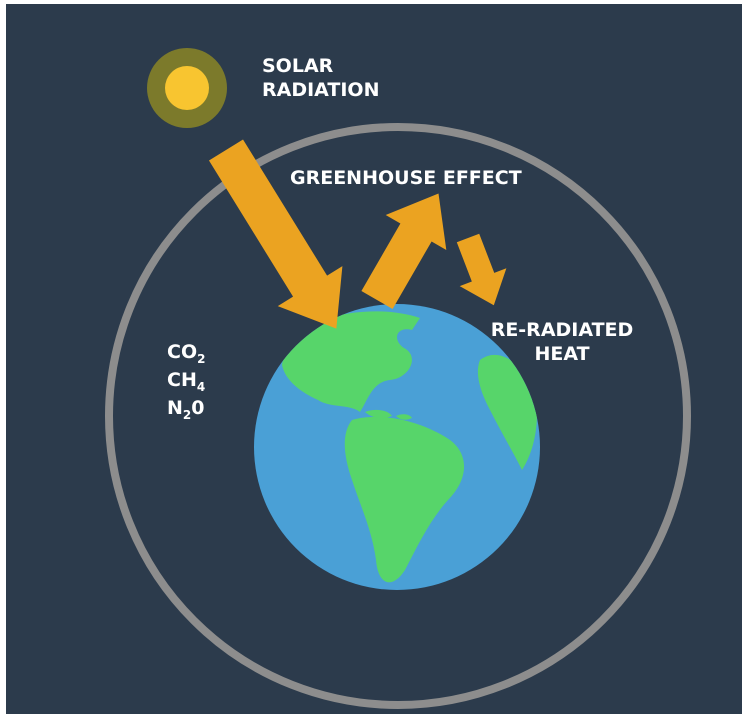 Image resolution: width=748 pixels, height=718 pixels. Describe the element at coordinates (406, 178) in the screenshot. I see `label: GREENHOUSE EFFECT` at that location.